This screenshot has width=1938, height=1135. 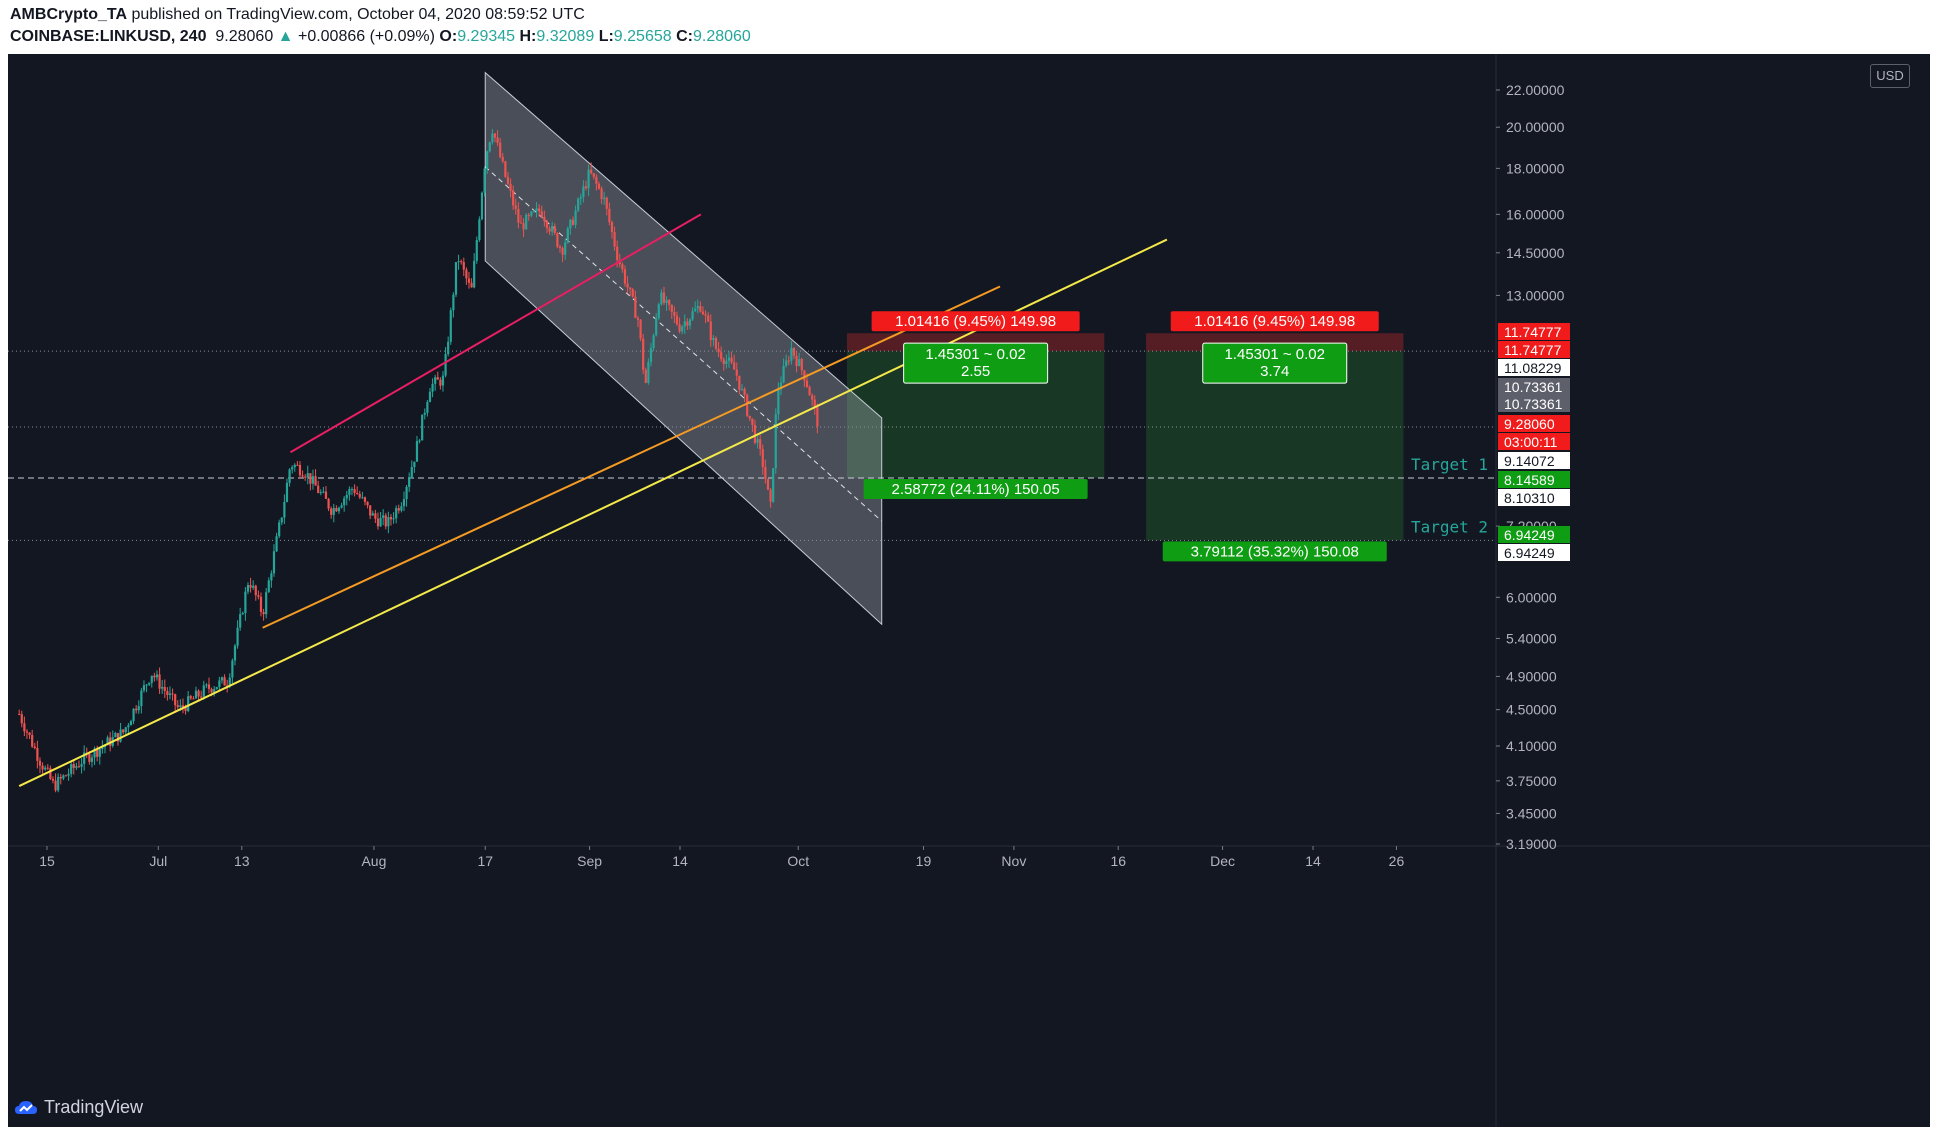 What do you see at coordinates (366, 36) in the screenshot?
I see `price-change: +0.00866 (+0.09%)` at bounding box center [366, 36].